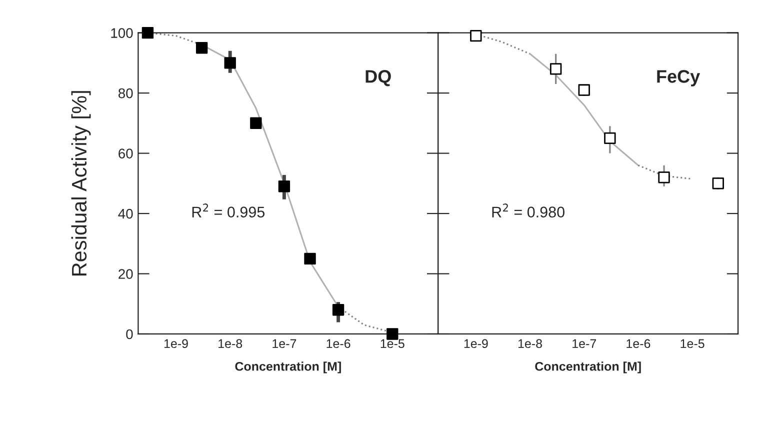 This screenshot has height=426, width=772. I want to click on y-tick-label: 20, so click(125, 274).